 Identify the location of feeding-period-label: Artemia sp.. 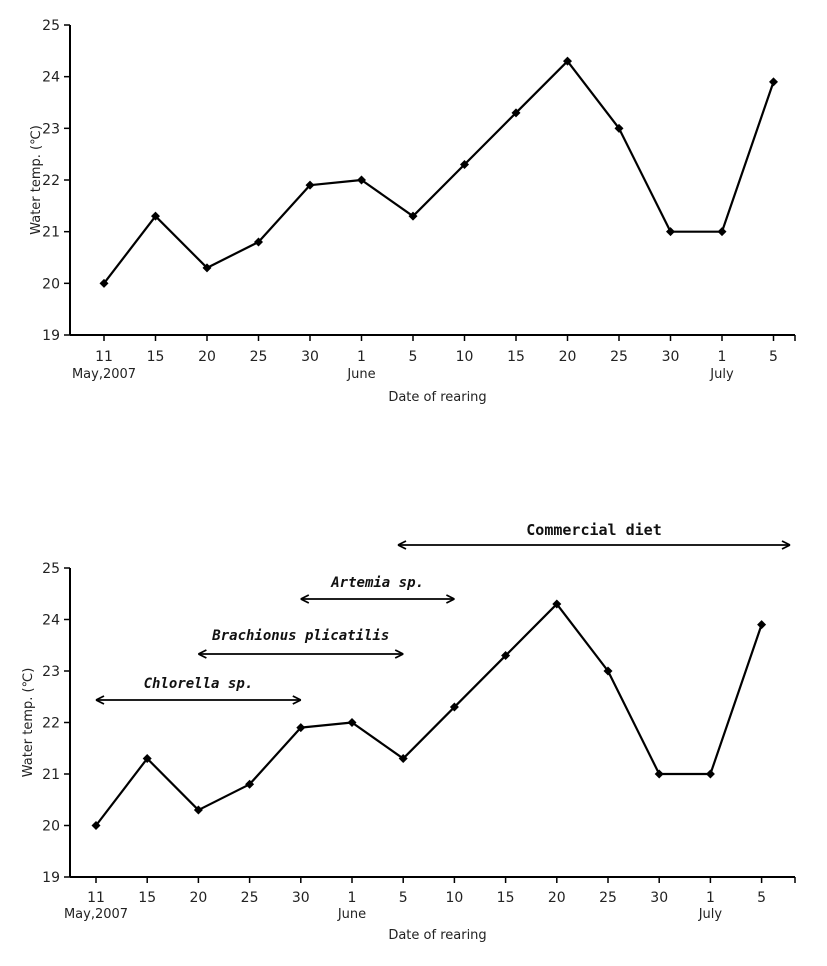
(377, 583).